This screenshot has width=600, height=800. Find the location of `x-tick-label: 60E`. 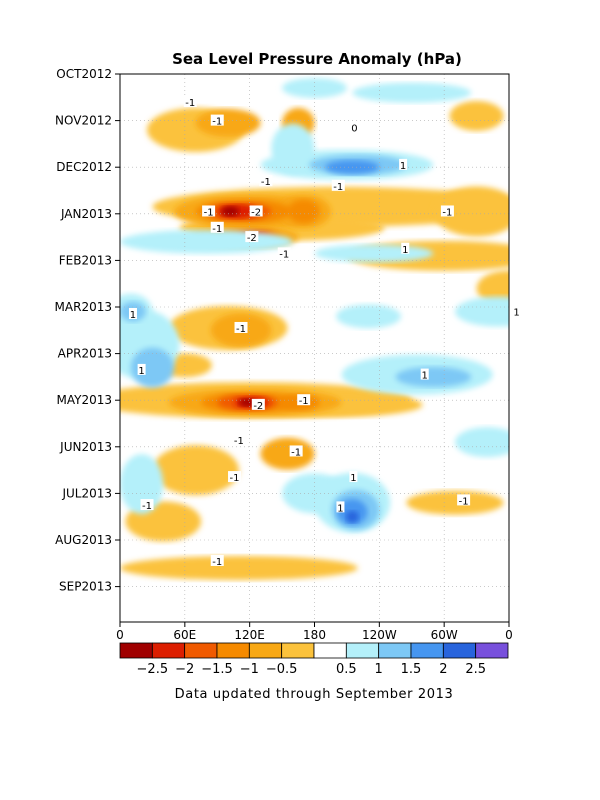

x-tick-label: 60E is located at coordinates (184, 635).